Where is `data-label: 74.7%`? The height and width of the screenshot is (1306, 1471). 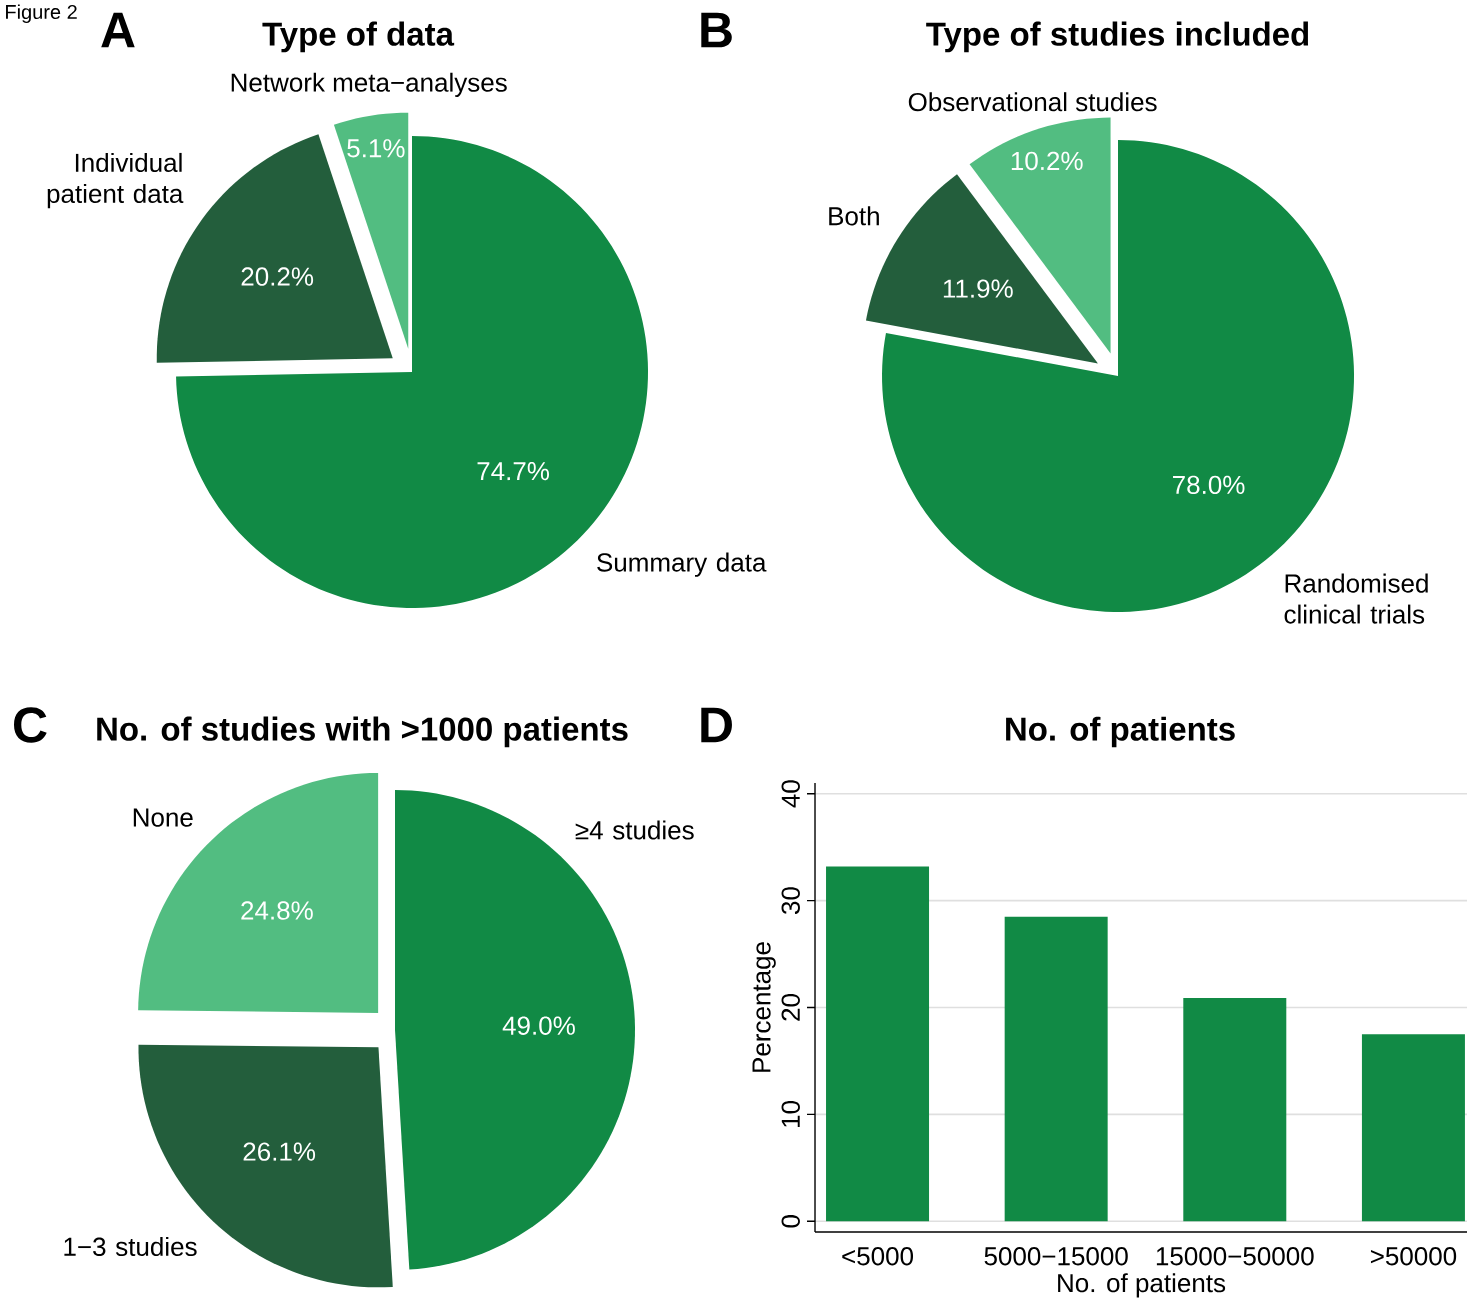 data-label: 74.7% is located at coordinates (513, 471).